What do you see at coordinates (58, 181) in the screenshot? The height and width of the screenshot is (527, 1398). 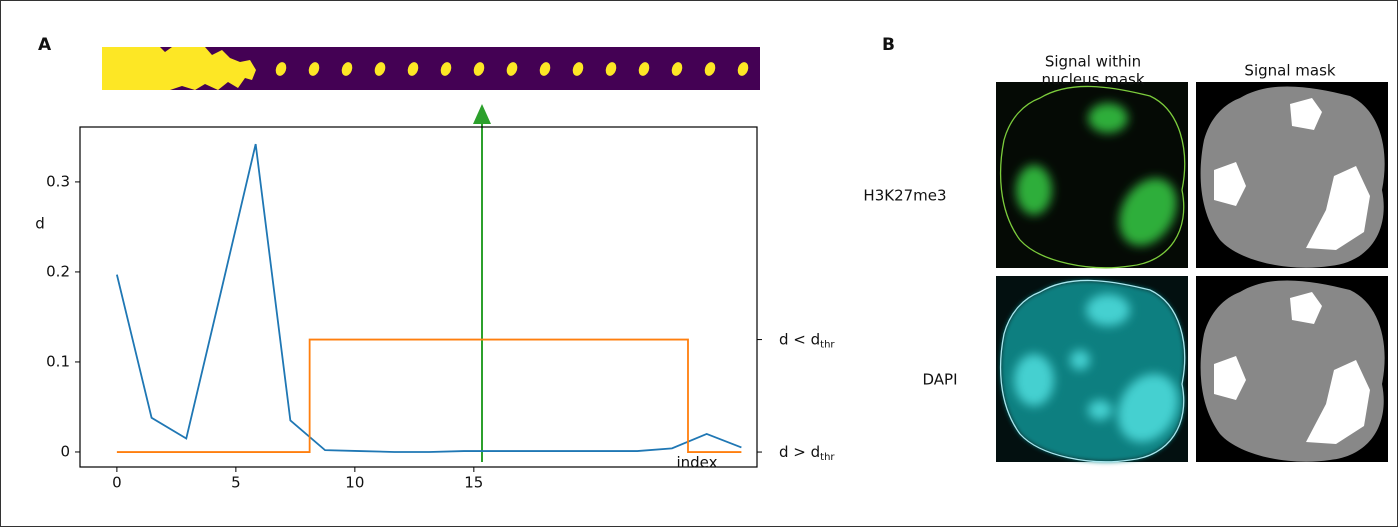 I see `y-tick-label: 0.3` at bounding box center [58, 181].